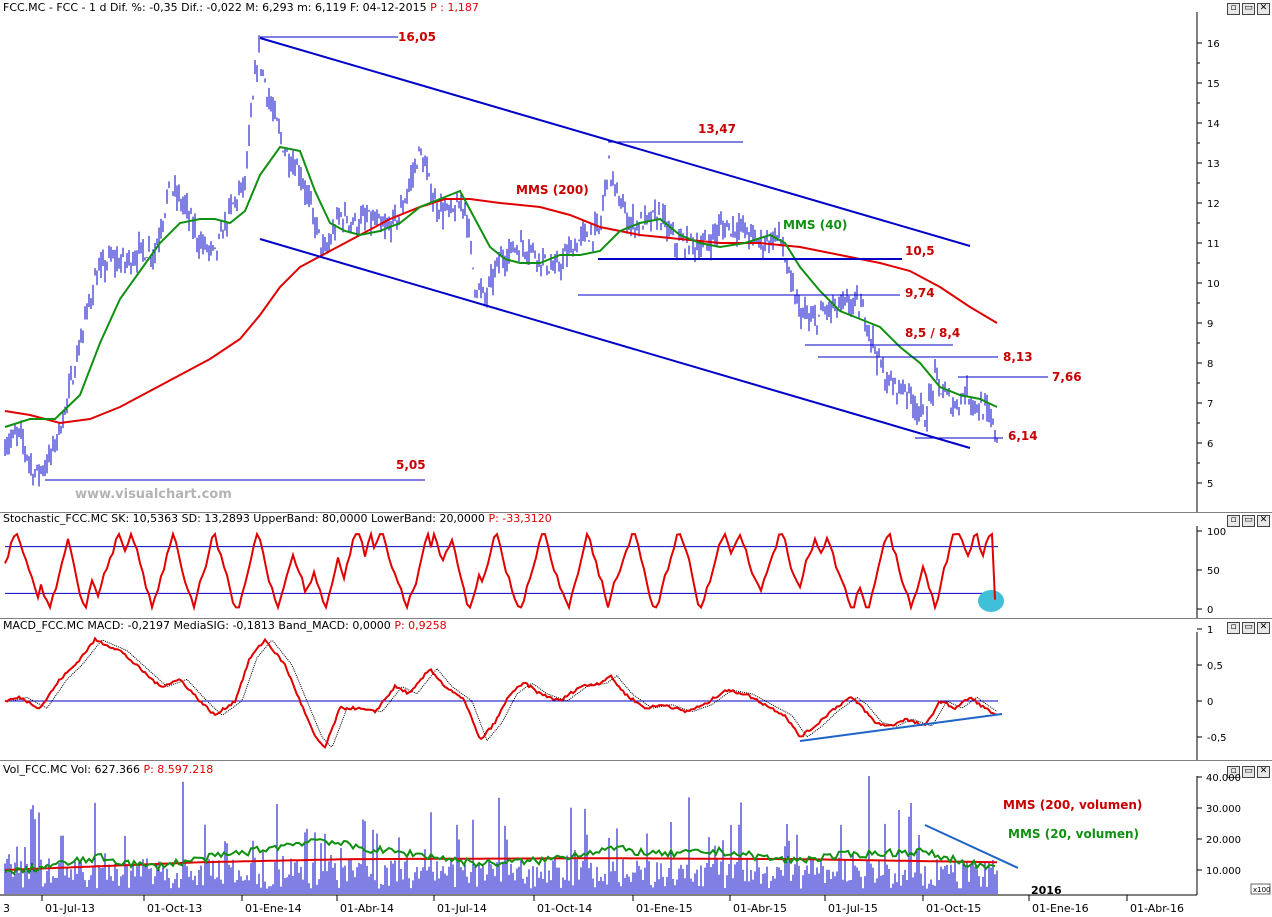  Describe the element at coordinates (932, 333) in the screenshot. I see `price-annotation-label: 8,5 / 8,4` at that location.